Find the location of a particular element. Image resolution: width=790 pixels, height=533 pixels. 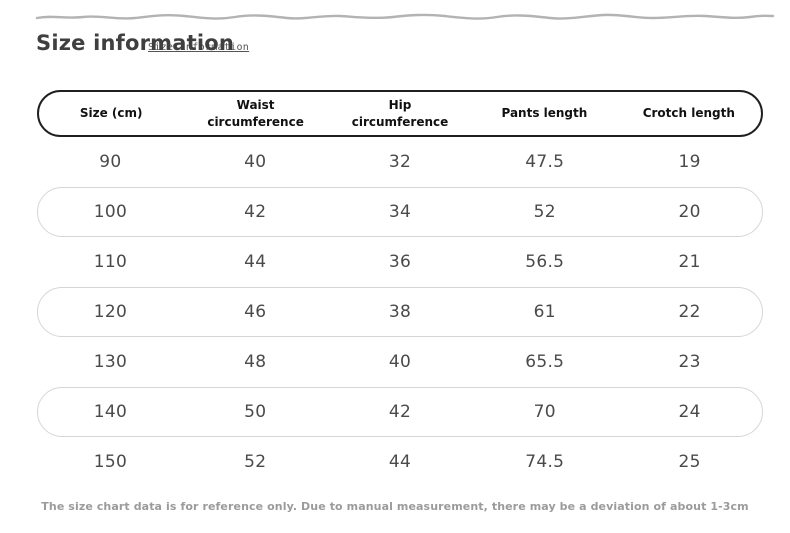

cell-size: 110 is located at coordinates (110, 262).